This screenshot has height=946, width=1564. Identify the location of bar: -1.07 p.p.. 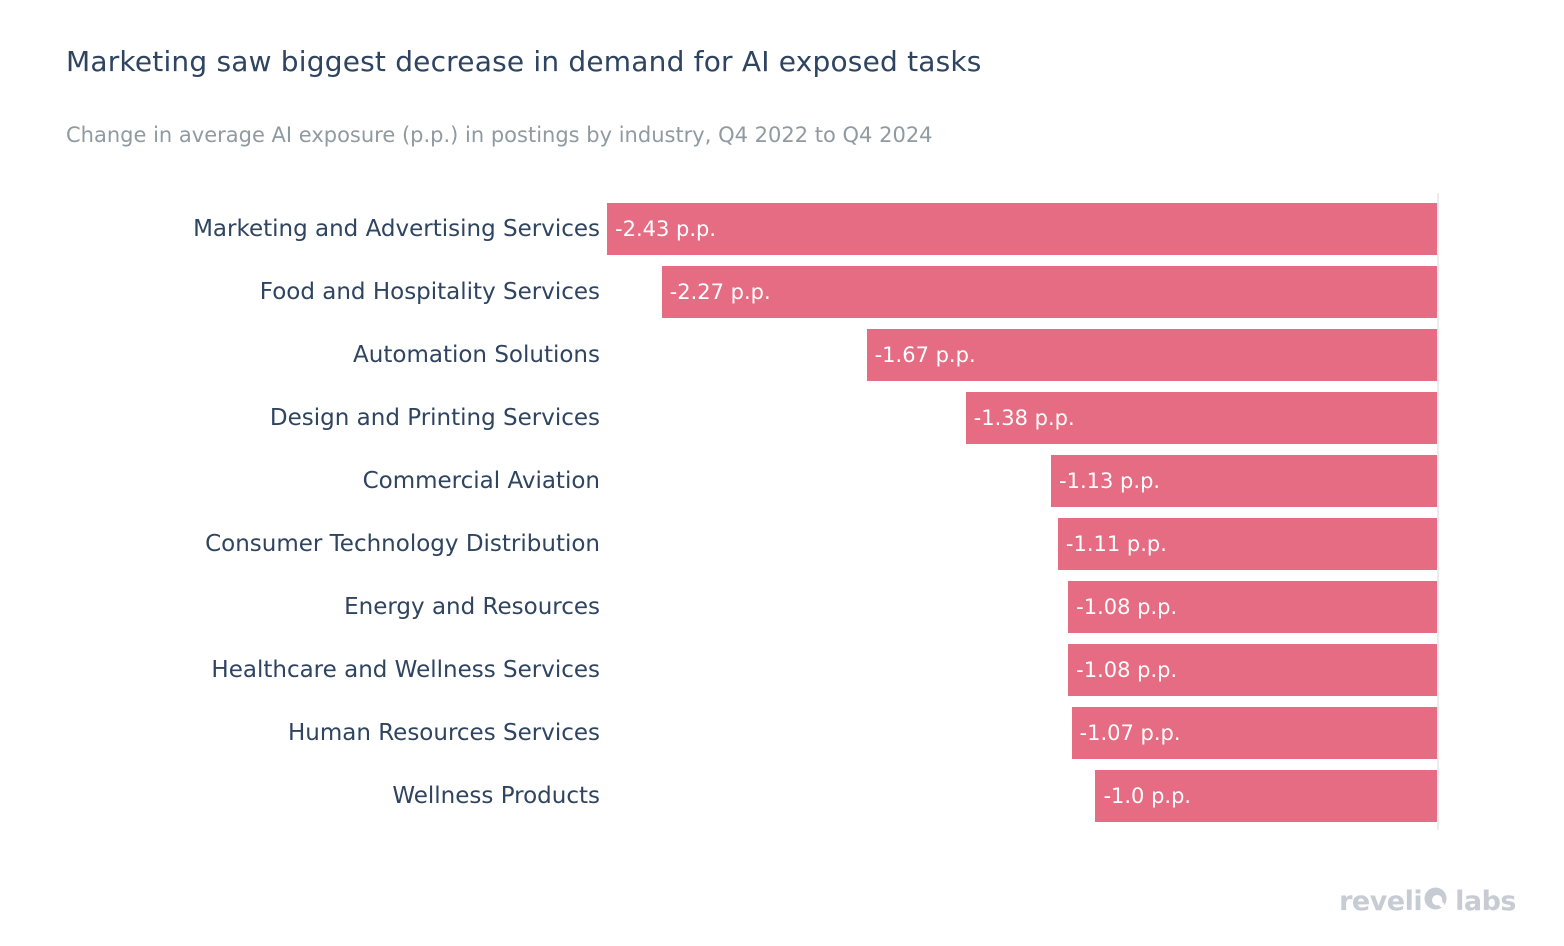
(1254, 733).